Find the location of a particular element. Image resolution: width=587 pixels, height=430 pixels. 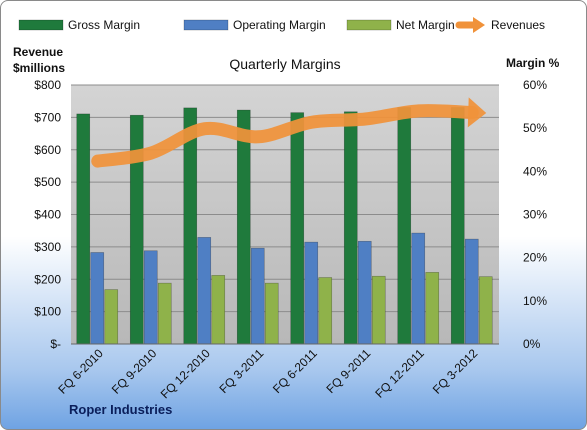

y-right-tick-label: 40% is located at coordinates (535, 171).